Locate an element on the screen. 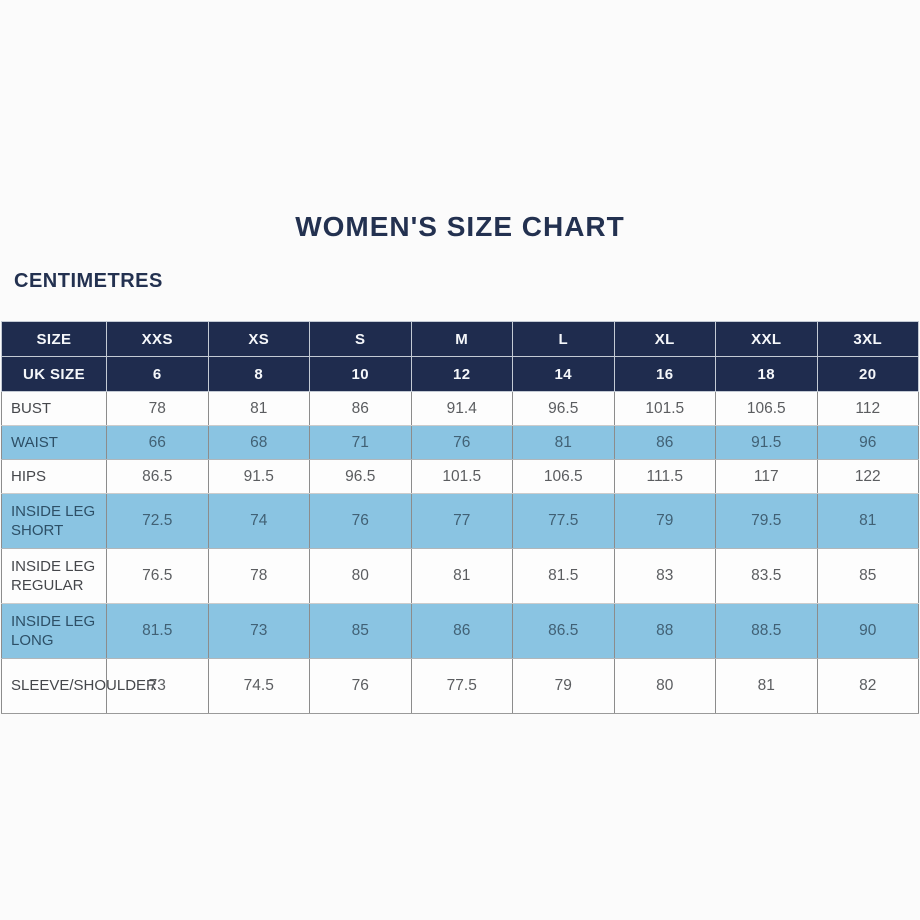  value-cell: 74 is located at coordinates (258, 521).